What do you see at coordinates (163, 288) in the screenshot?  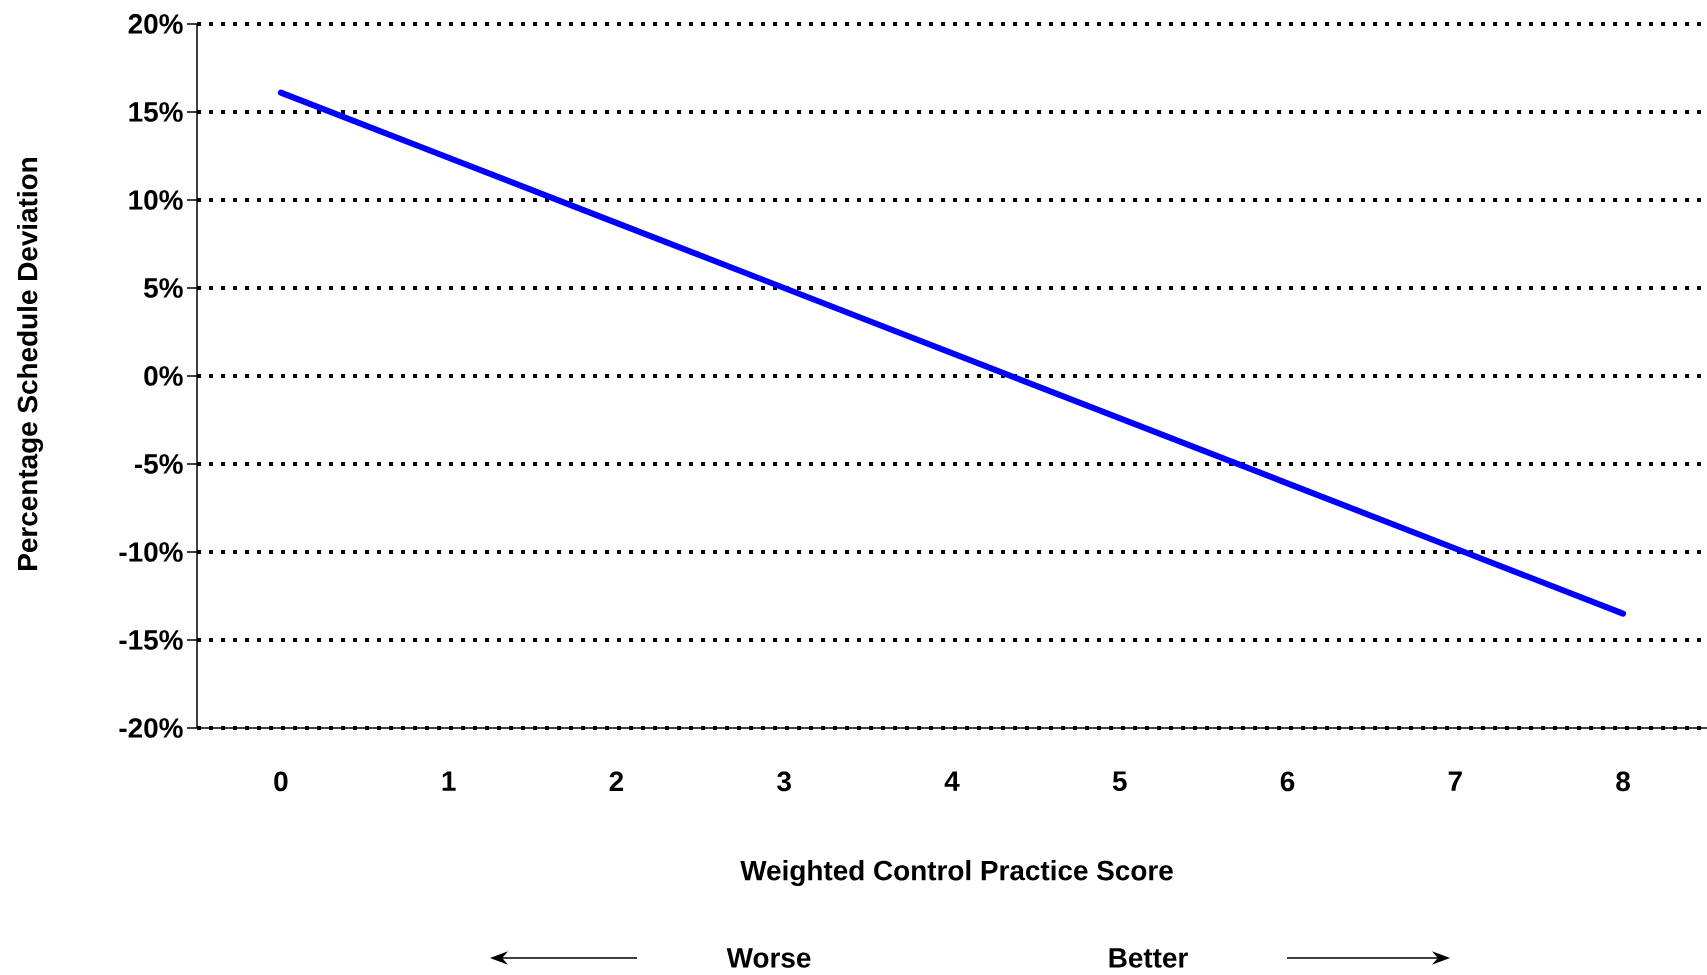 I see `y-tick-label: 5%` at bounding box center [163, 288].